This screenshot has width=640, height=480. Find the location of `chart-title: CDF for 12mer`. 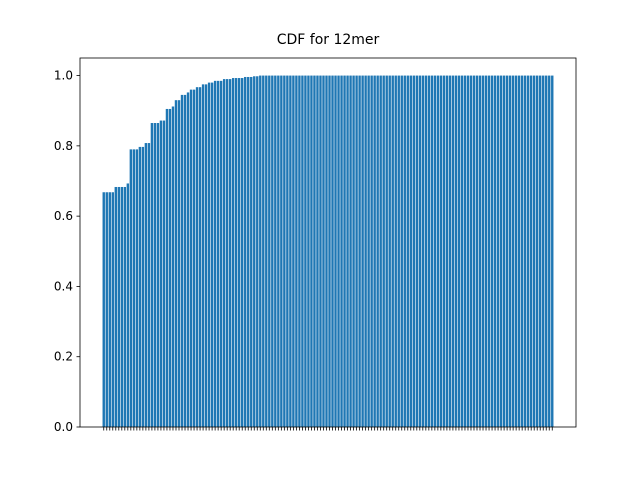

chart-title: CDF for 12mer is located at coordinates (328, 40).